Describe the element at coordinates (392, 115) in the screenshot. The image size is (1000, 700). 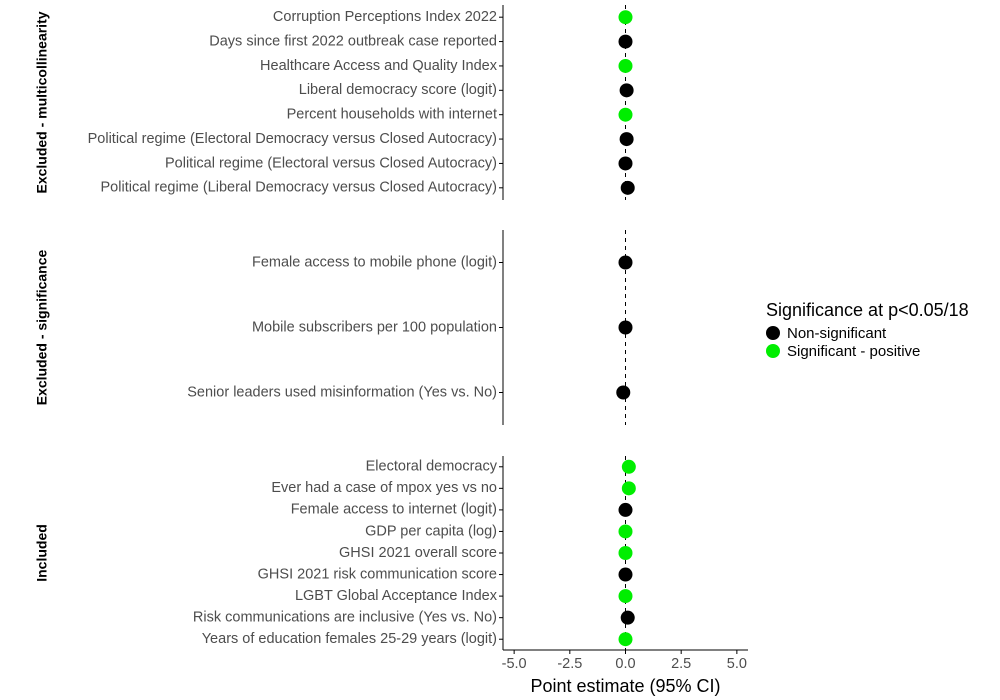
I see `y-tick-label: Percent households with internet` at that location.